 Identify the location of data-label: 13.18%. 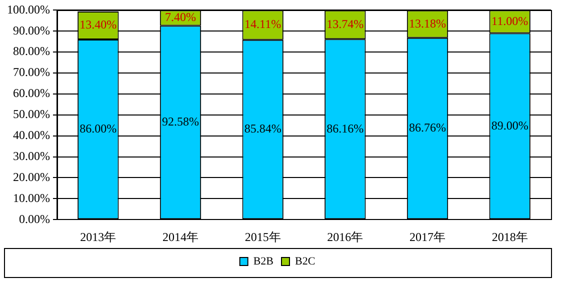
(427, 23).